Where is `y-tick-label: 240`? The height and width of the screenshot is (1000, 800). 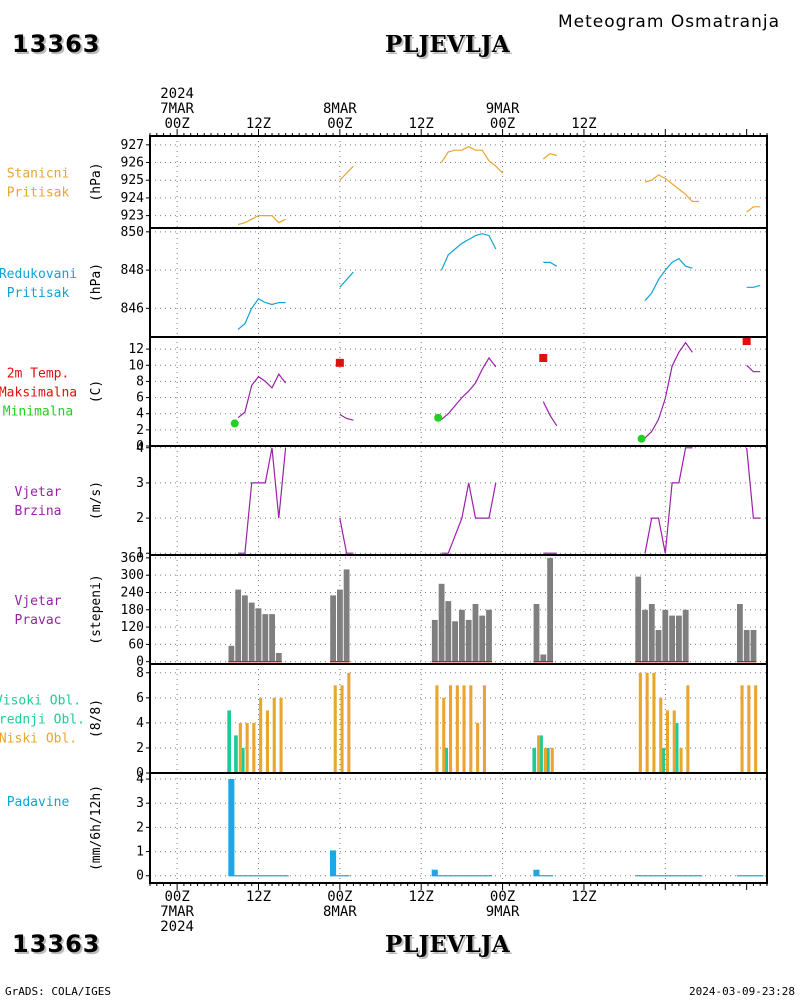
y-tick-label: 240 is located at coordinates (132, 592).